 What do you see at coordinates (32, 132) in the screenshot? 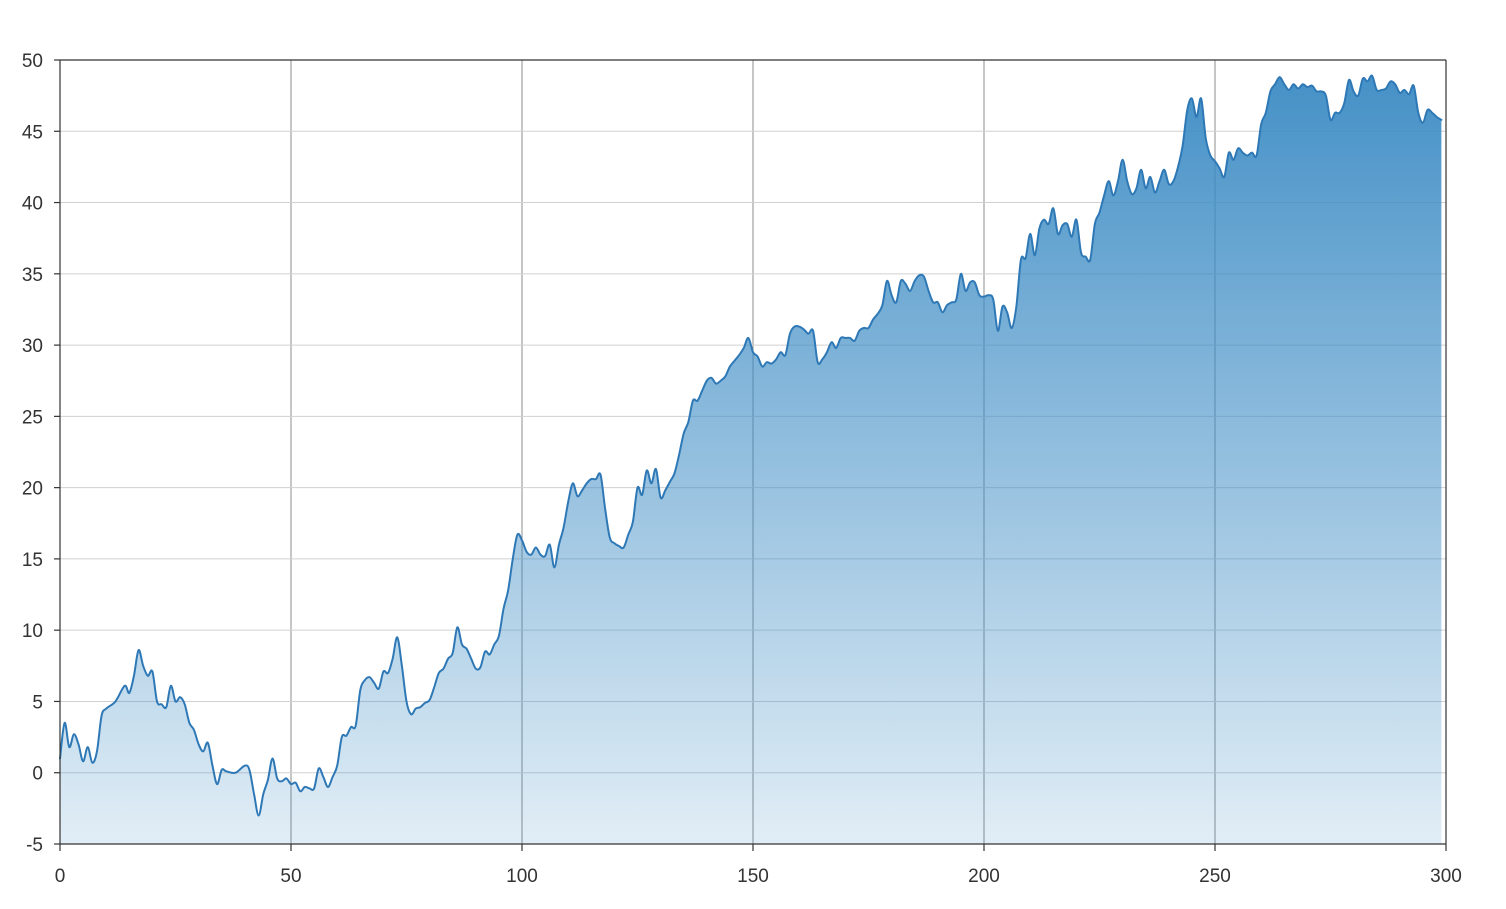
I see `y-tick-label: 45` at bounding box center [32, 132].